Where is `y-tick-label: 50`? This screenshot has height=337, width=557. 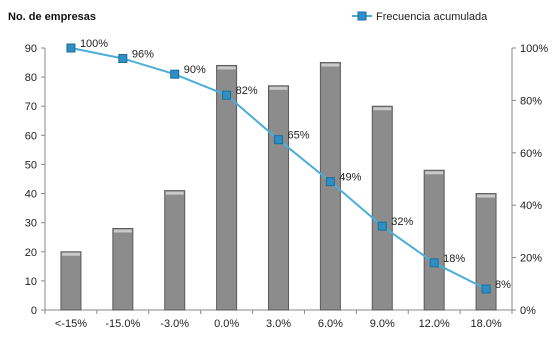
y-tick-label: 50 is located at coordinates (31, 165).